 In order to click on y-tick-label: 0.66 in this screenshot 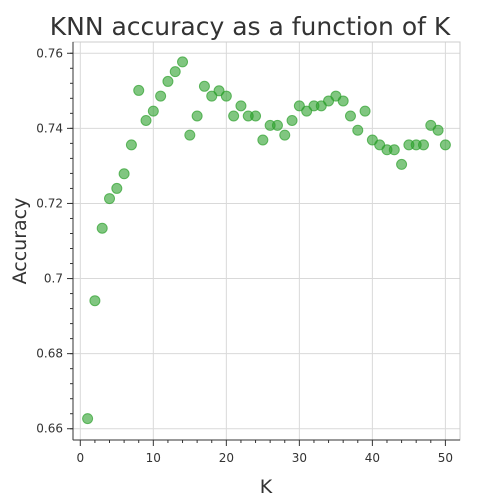, I will do `click(49, 429)`.